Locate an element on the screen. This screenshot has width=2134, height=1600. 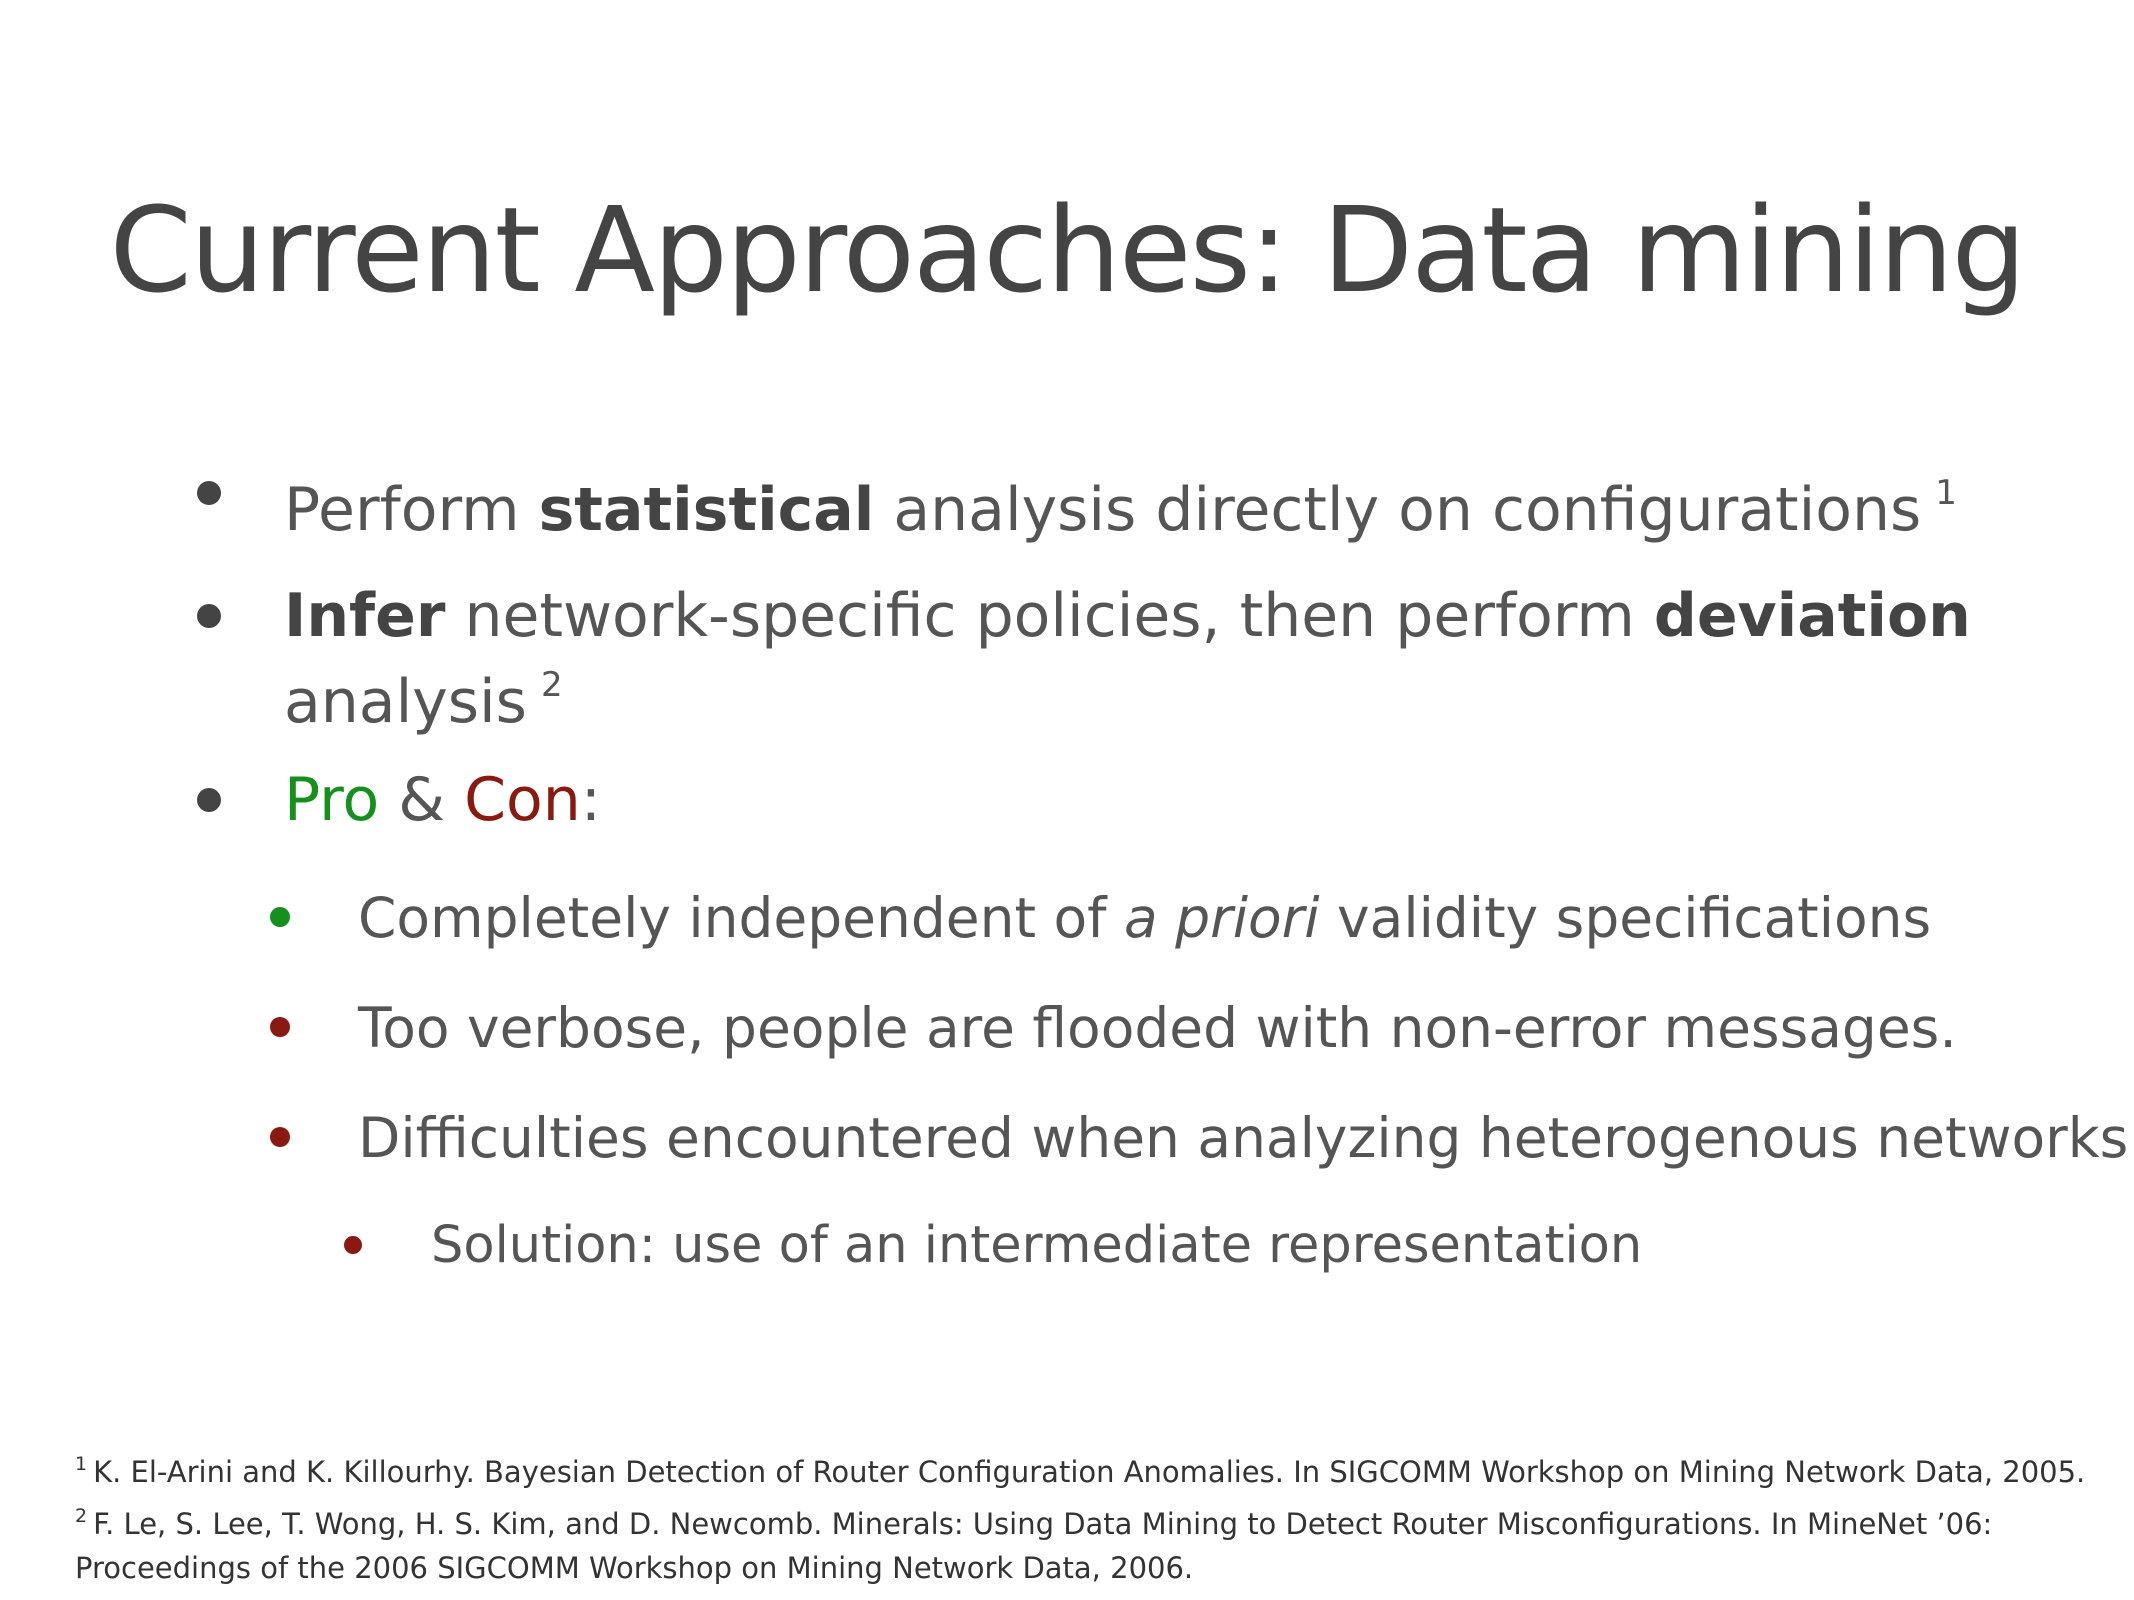
footnote-number: 1 is located at coordinates (81, 1464).